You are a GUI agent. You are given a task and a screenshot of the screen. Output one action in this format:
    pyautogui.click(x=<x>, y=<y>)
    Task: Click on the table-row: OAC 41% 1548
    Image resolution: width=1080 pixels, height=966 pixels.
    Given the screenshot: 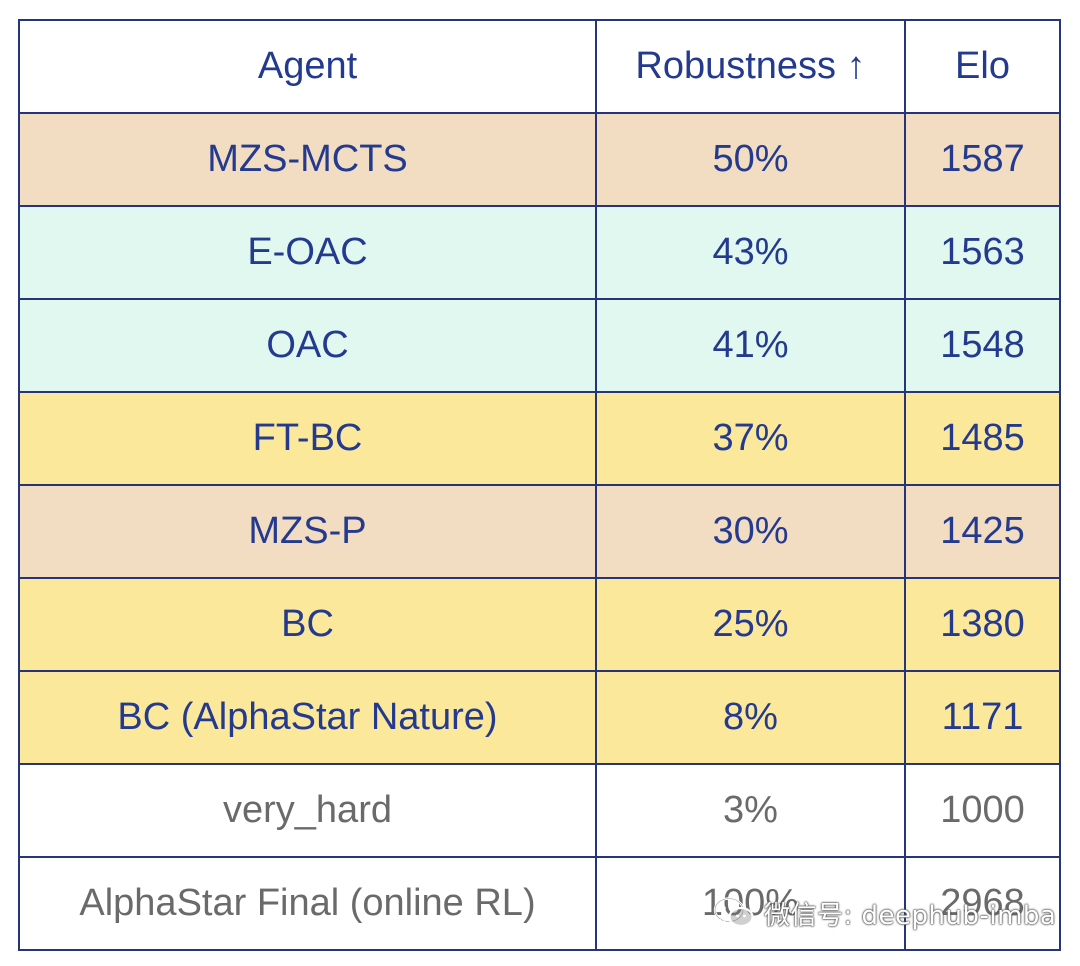 What is the action you would take?
    pyautogui.click(x=539, y=345)
    